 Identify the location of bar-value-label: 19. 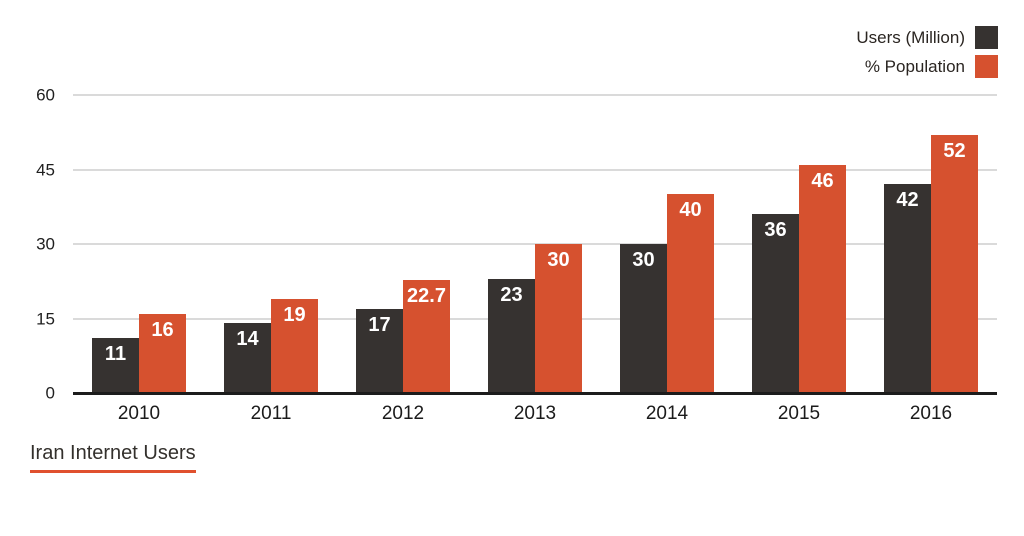
(294, 314).